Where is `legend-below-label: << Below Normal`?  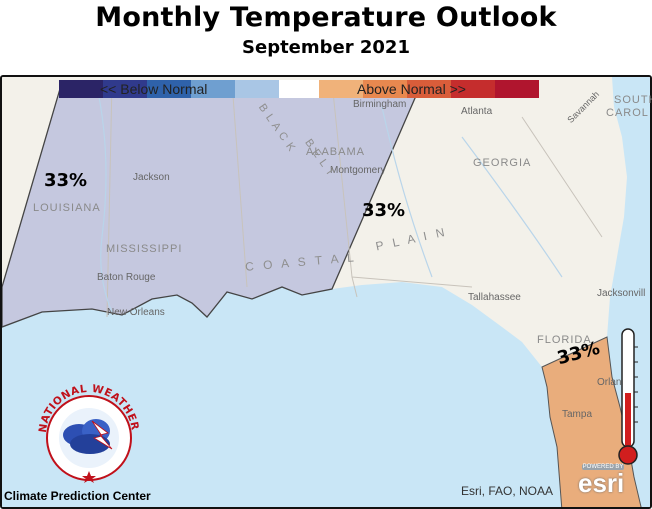 legend-below-label: << Below Normal is located at coordinates (154, 89).